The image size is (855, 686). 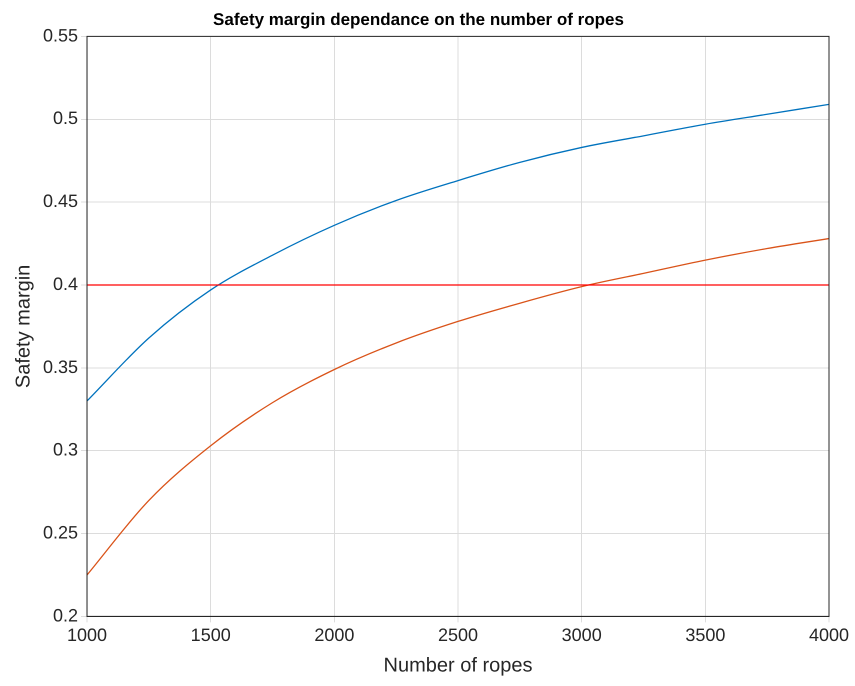 I want to click on x-tick-label: 2500, so click(x=458, y=635).